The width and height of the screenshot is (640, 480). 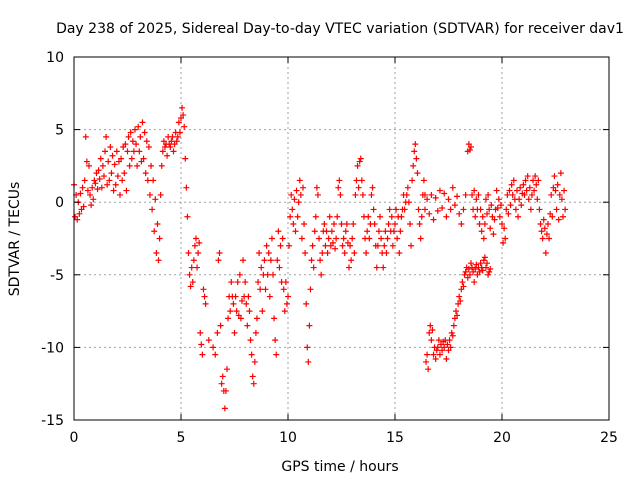 What do you see at coordinates (55, 58) in the screenshot?
I see `y-tick-label: 10` at bounding box center [55, 58].